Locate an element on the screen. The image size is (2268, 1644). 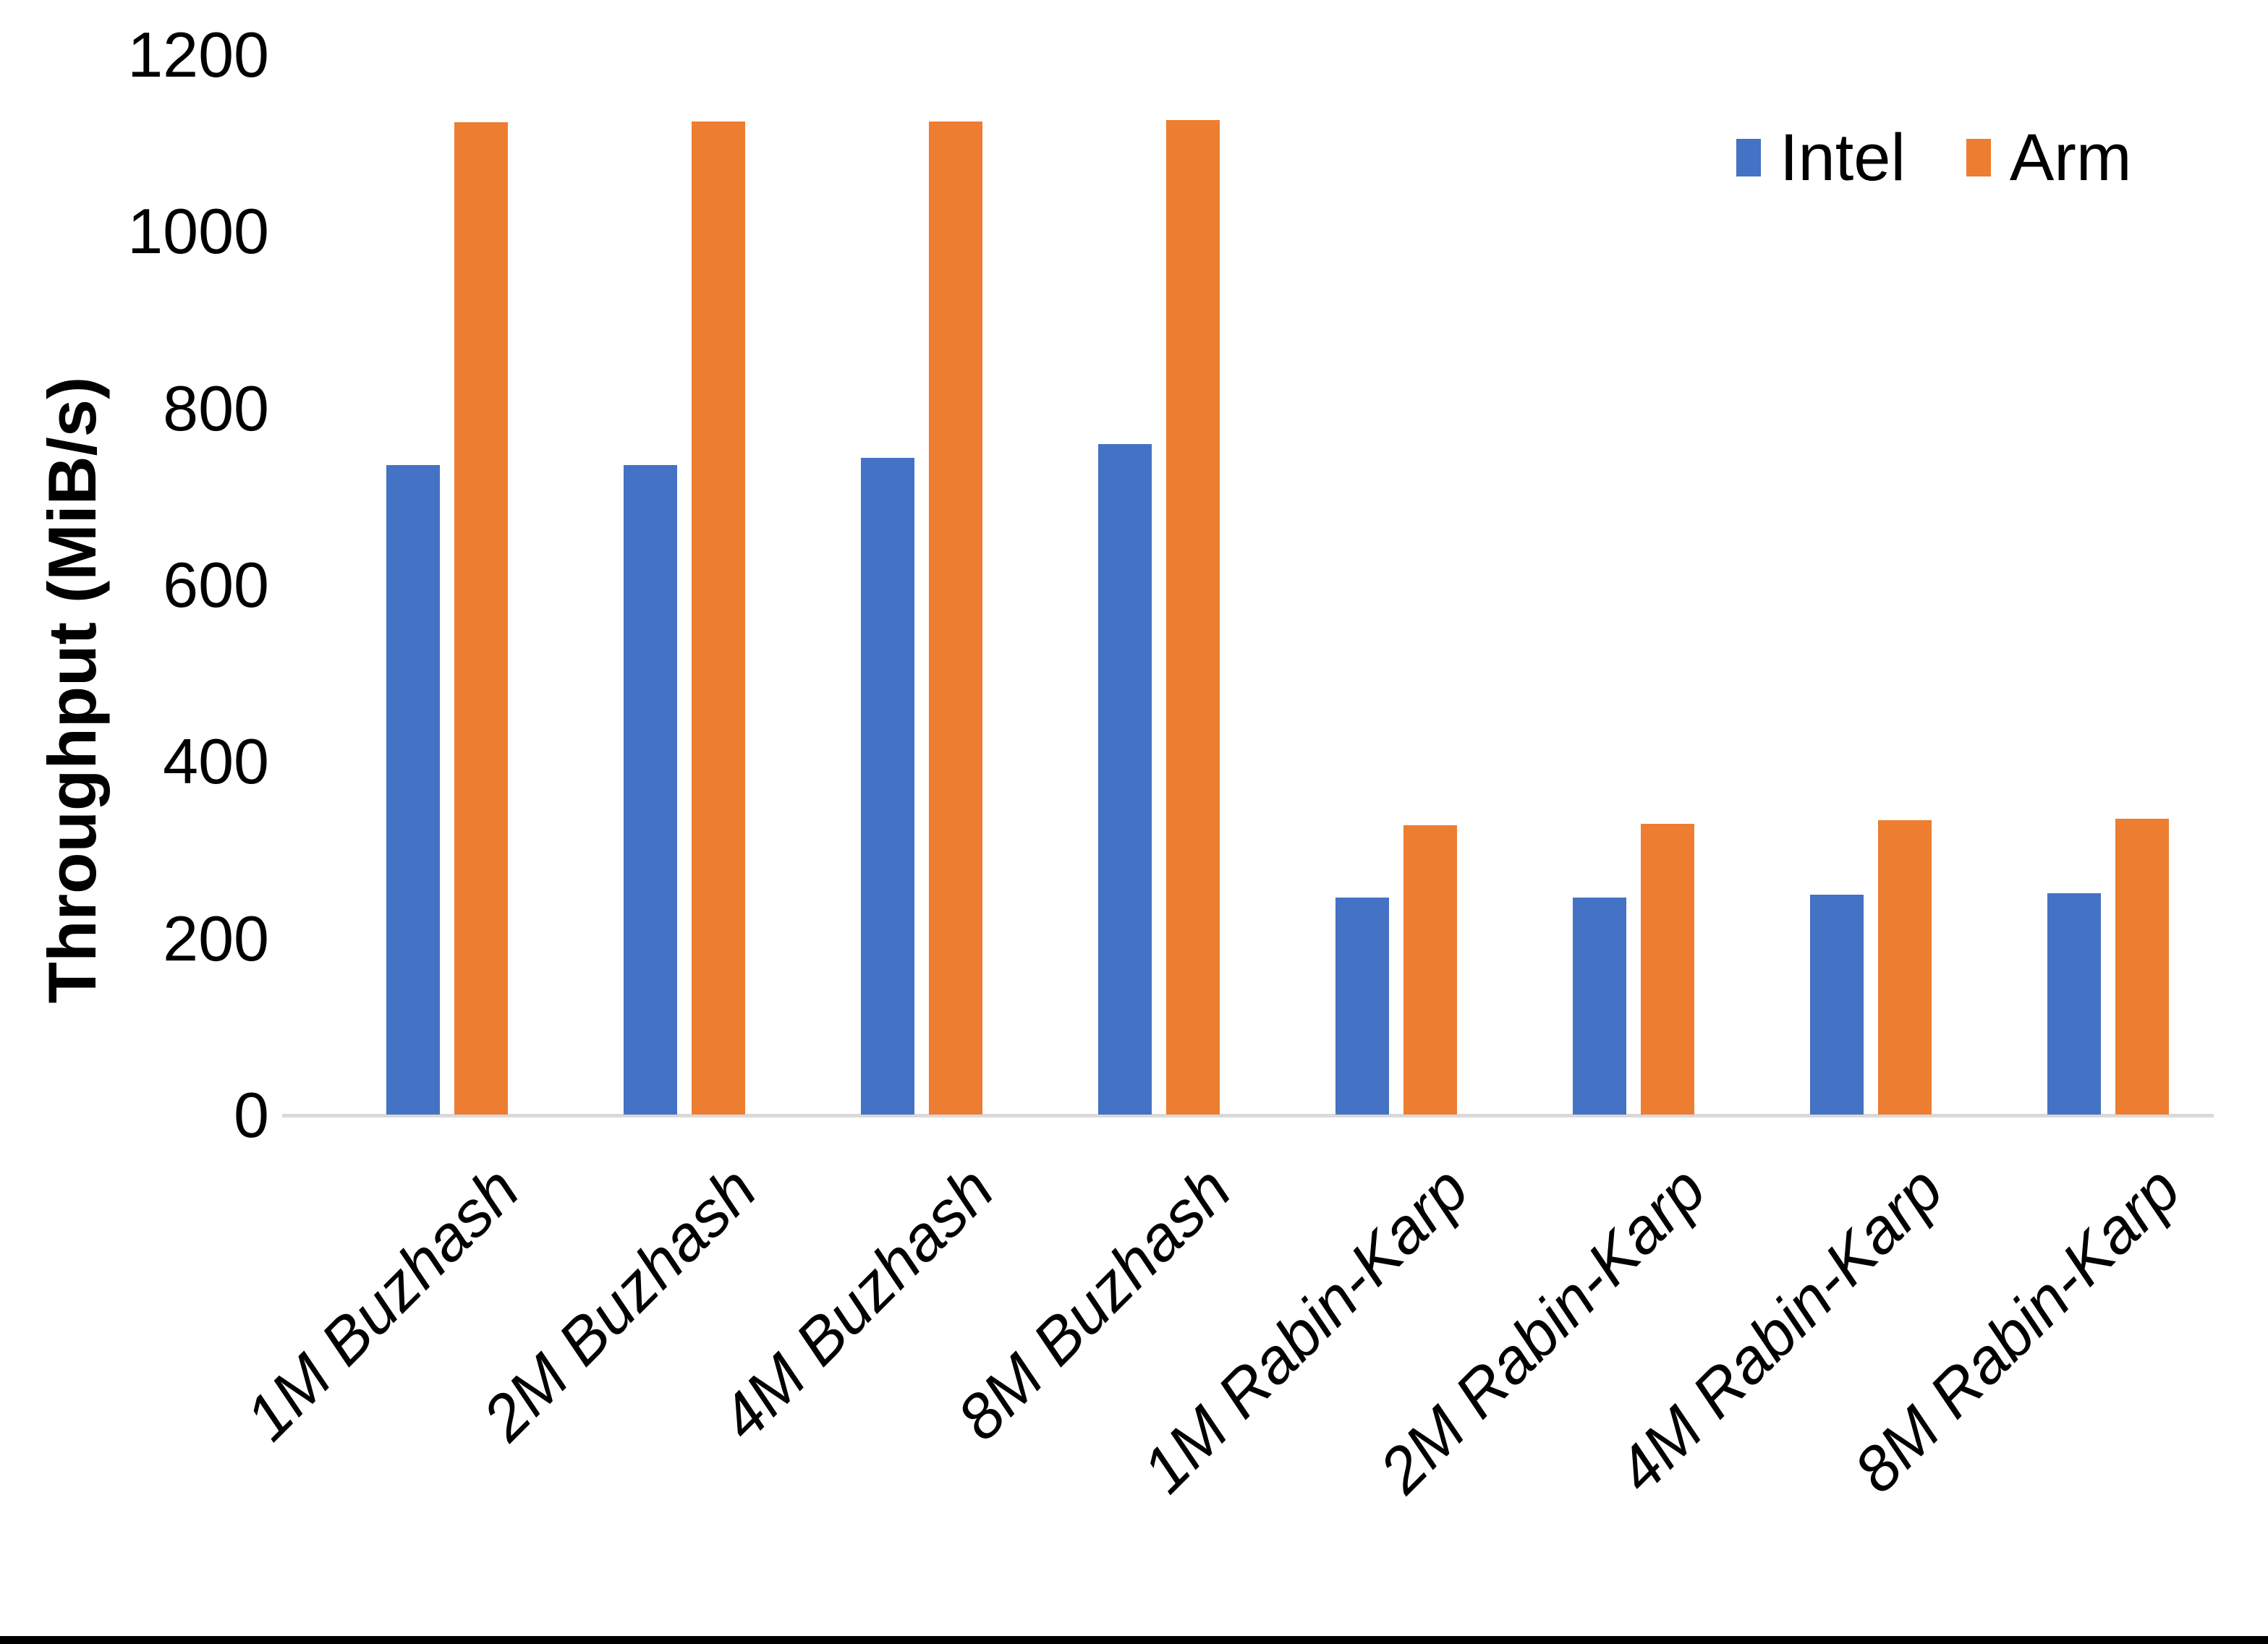
y-tick-label: 1000 is located at coordinates (198, 231).